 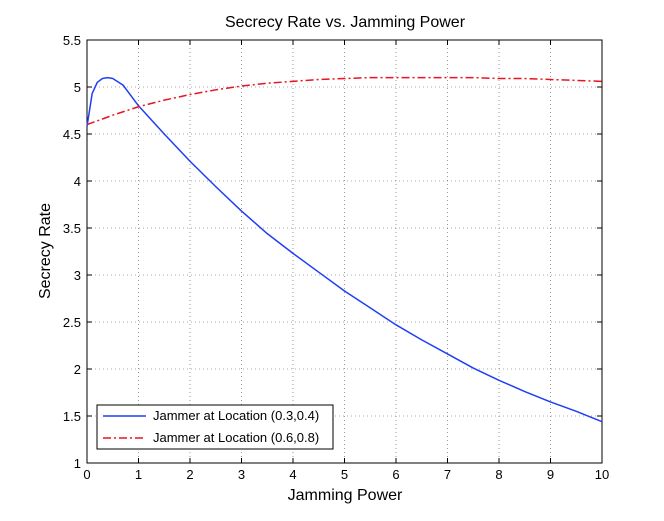 I want to click on y-tick-label: 3.5, so click(x=72, y=228).